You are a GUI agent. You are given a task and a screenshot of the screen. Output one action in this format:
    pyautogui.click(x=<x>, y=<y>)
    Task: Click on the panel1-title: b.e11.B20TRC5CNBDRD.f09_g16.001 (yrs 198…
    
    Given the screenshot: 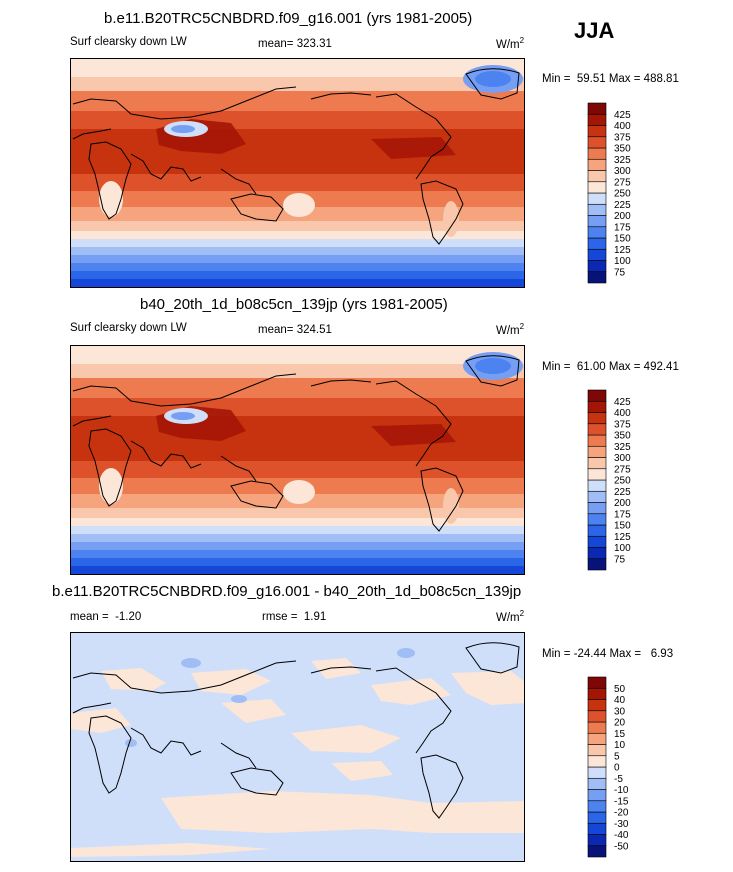 What is the action you would take?
    pyautogui.click(x=288, y=18)
    